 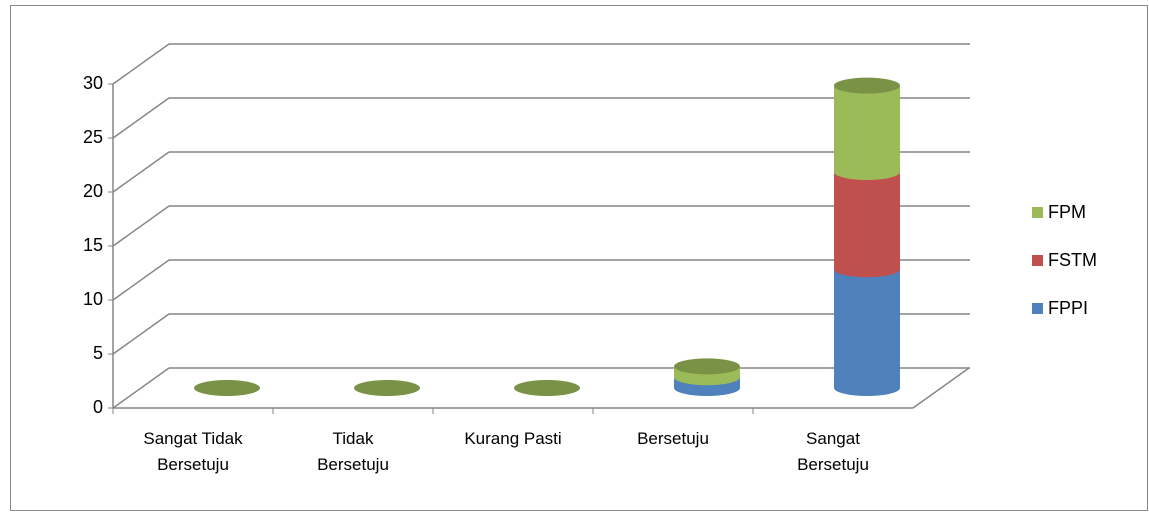 What do you see at coordinates (513, 438) in the screenshot?
I see `x-tick-label: Kurang Pasti` at bounding box center [513, 438].